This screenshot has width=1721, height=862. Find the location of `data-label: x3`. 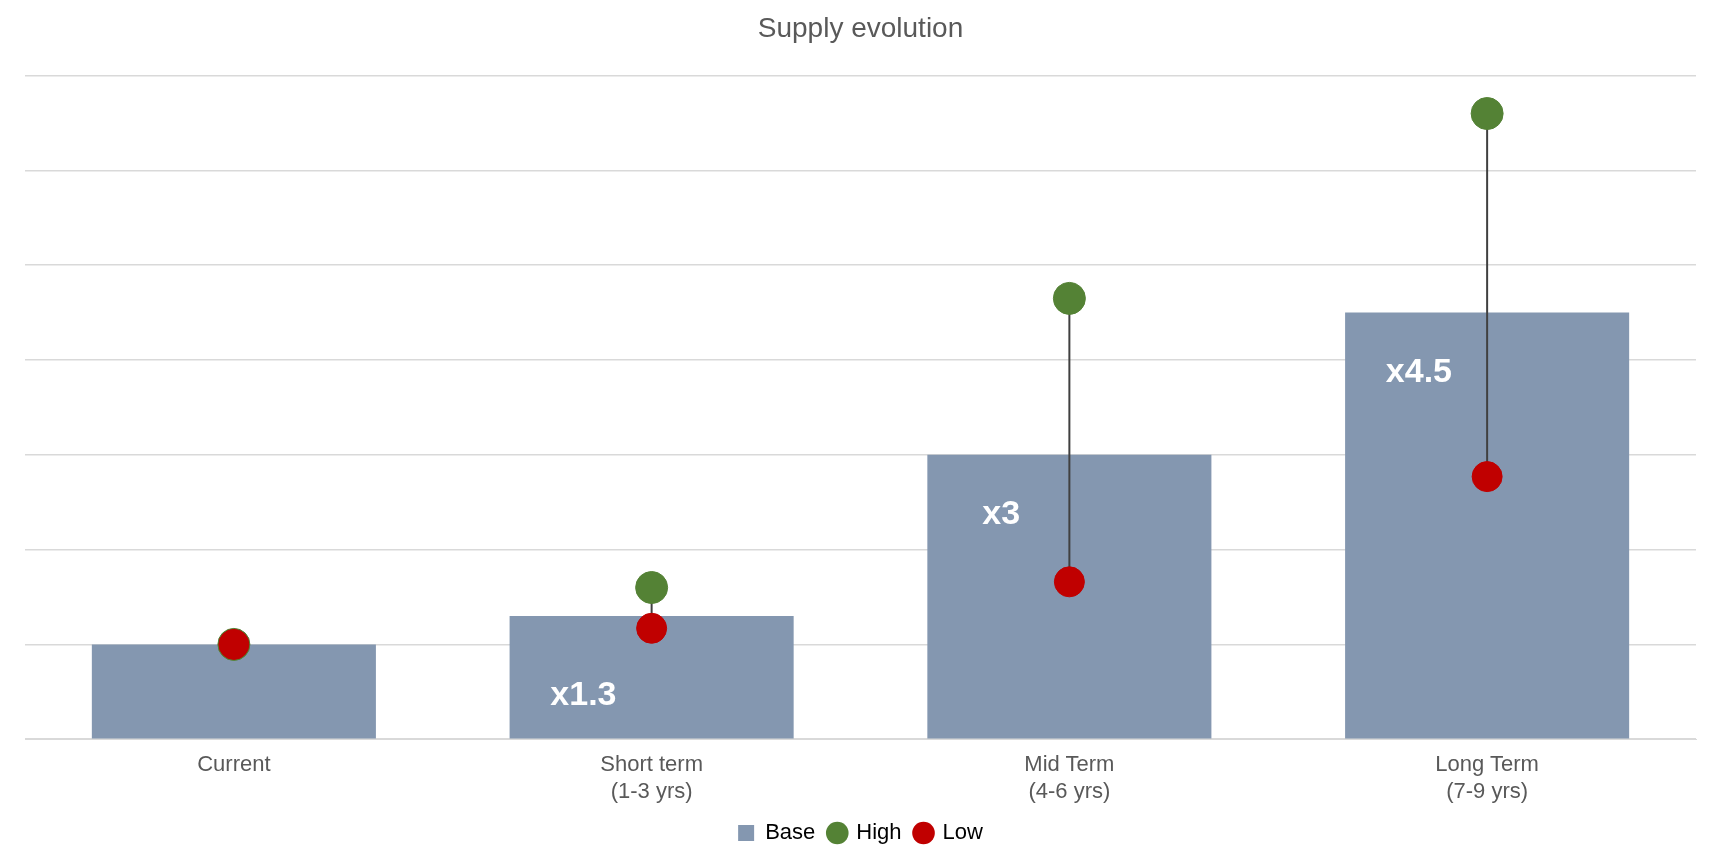

data-label: x3 is located at coordinates (1001, 512).